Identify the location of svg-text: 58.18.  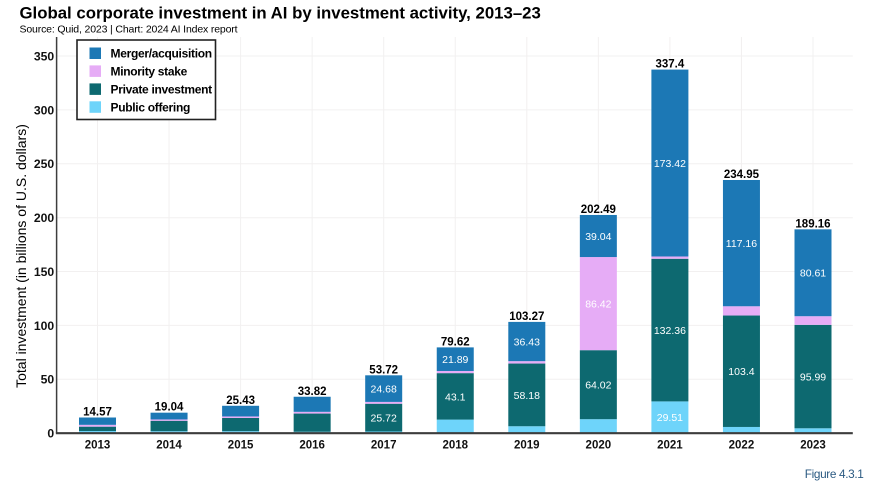
(527, 396).